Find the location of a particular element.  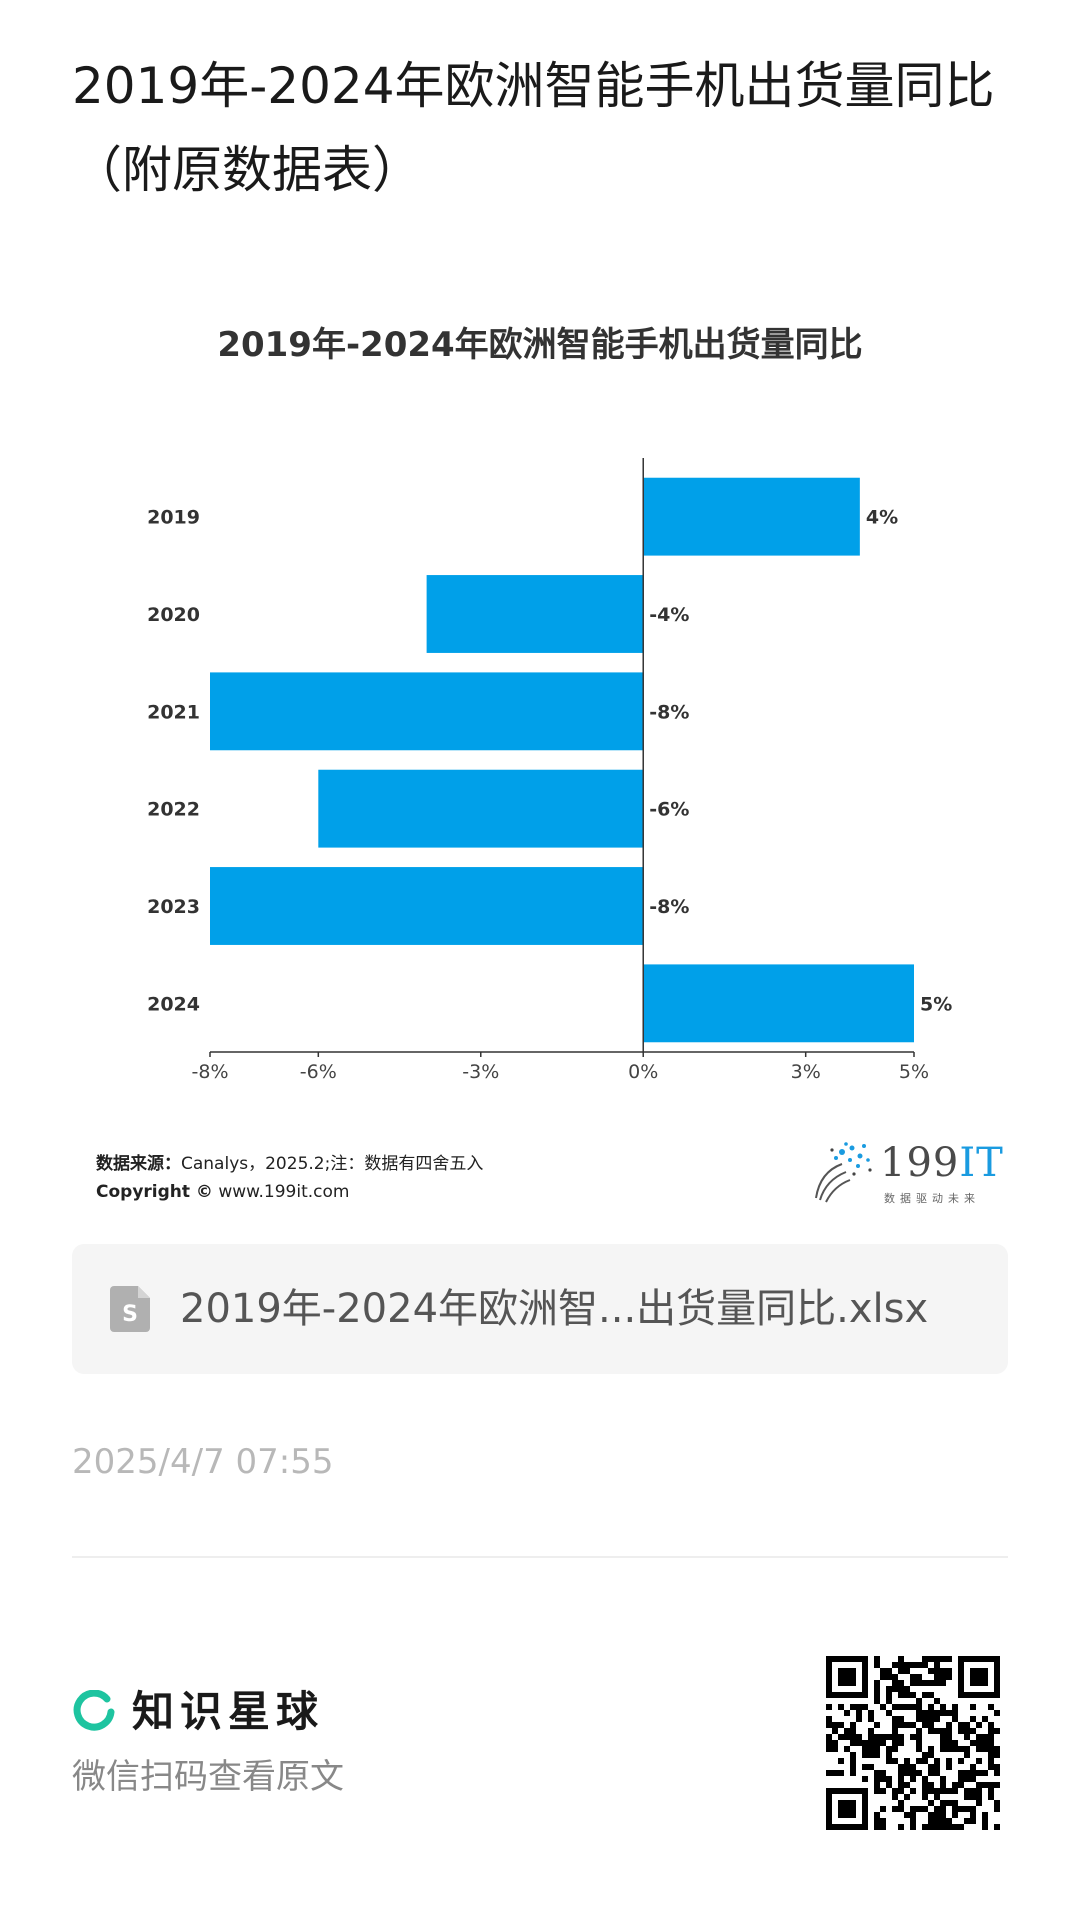

spreadsheet-file-icon: S is located at coordinates (130, 1309).